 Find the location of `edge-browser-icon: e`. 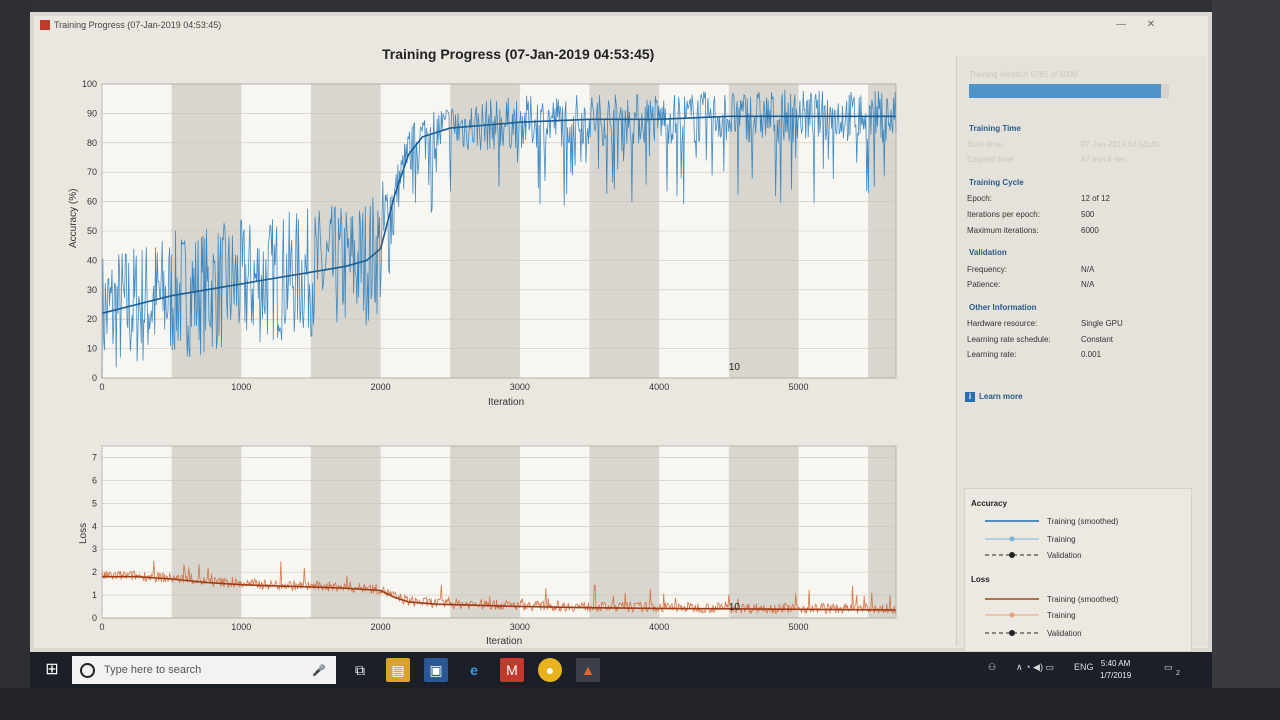

edge-browser-icon: e is located at coordinates (474, 670).